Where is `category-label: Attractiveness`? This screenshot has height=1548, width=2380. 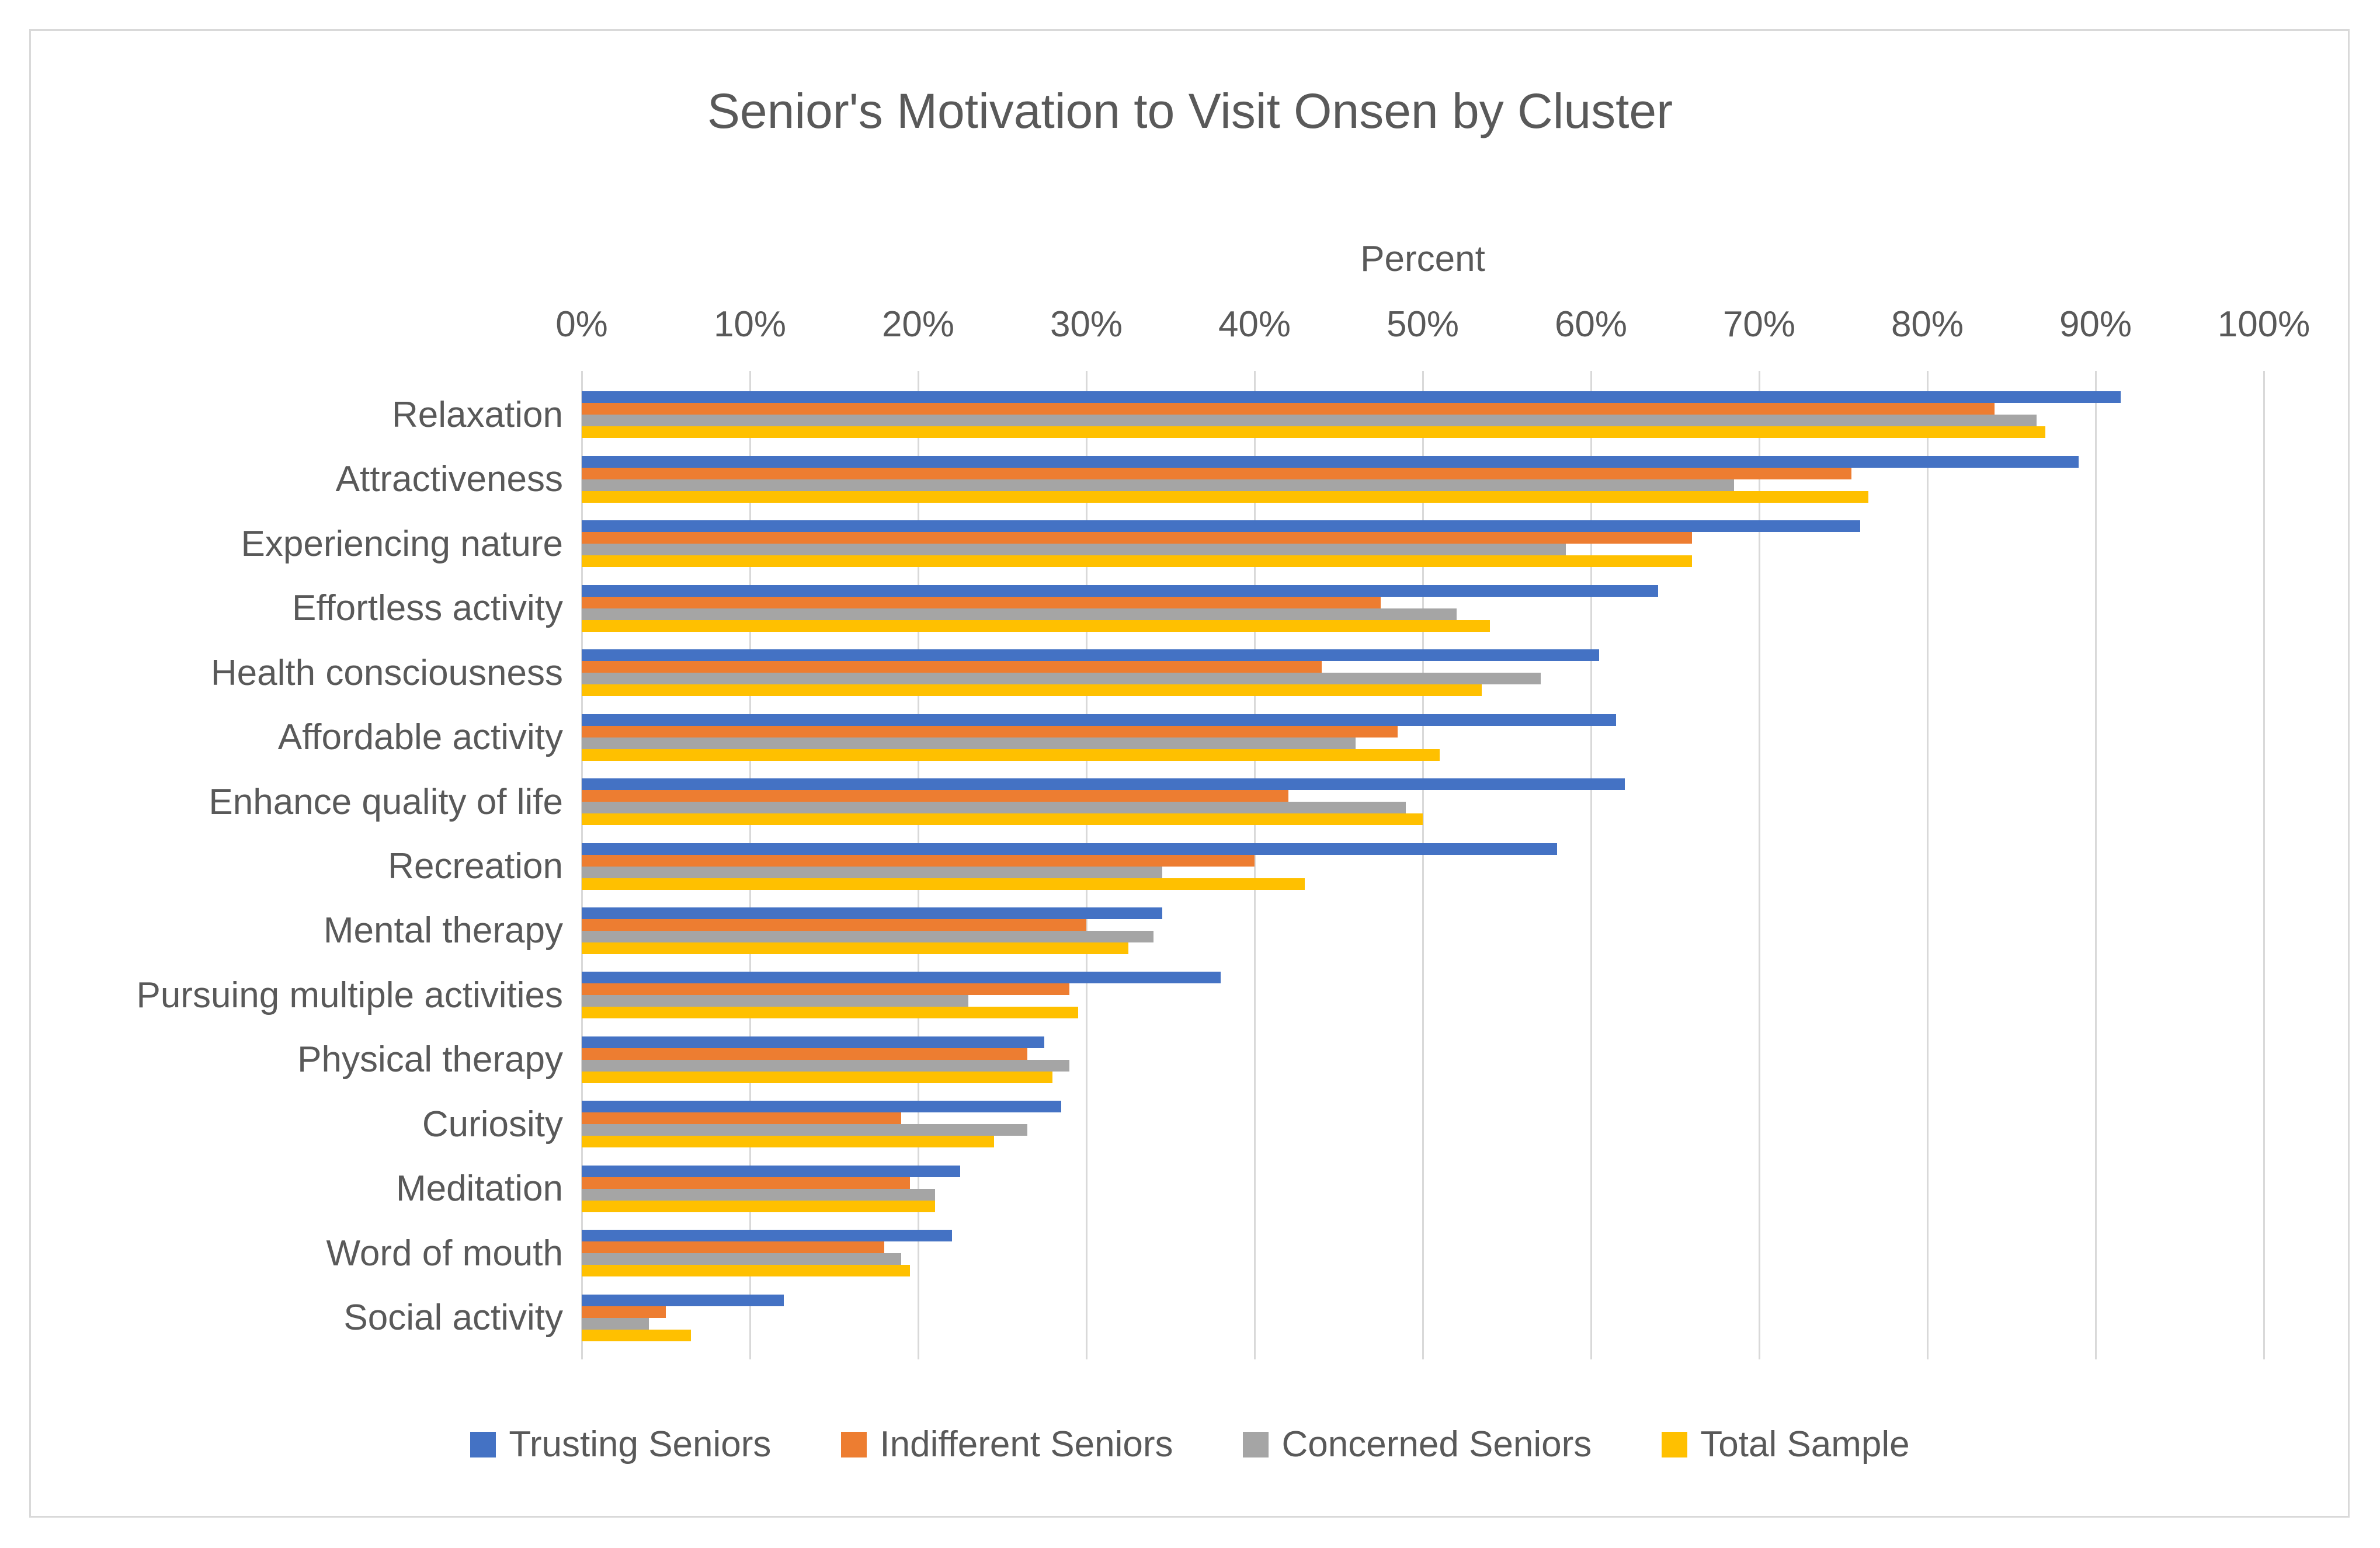 category-label: Attractiveness is located at coordinates (449, 479).